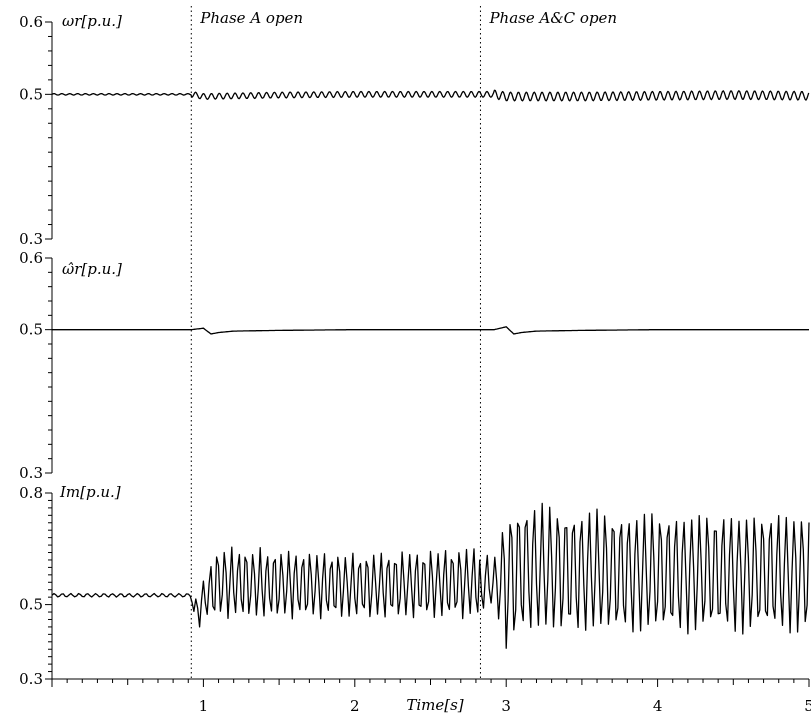 The image size is (811, 715). Describe the element at coordinates (92, 269) in the screenshot. I see `omega-r-hat-panel-label: ω̂r[p.u.]` at that location.